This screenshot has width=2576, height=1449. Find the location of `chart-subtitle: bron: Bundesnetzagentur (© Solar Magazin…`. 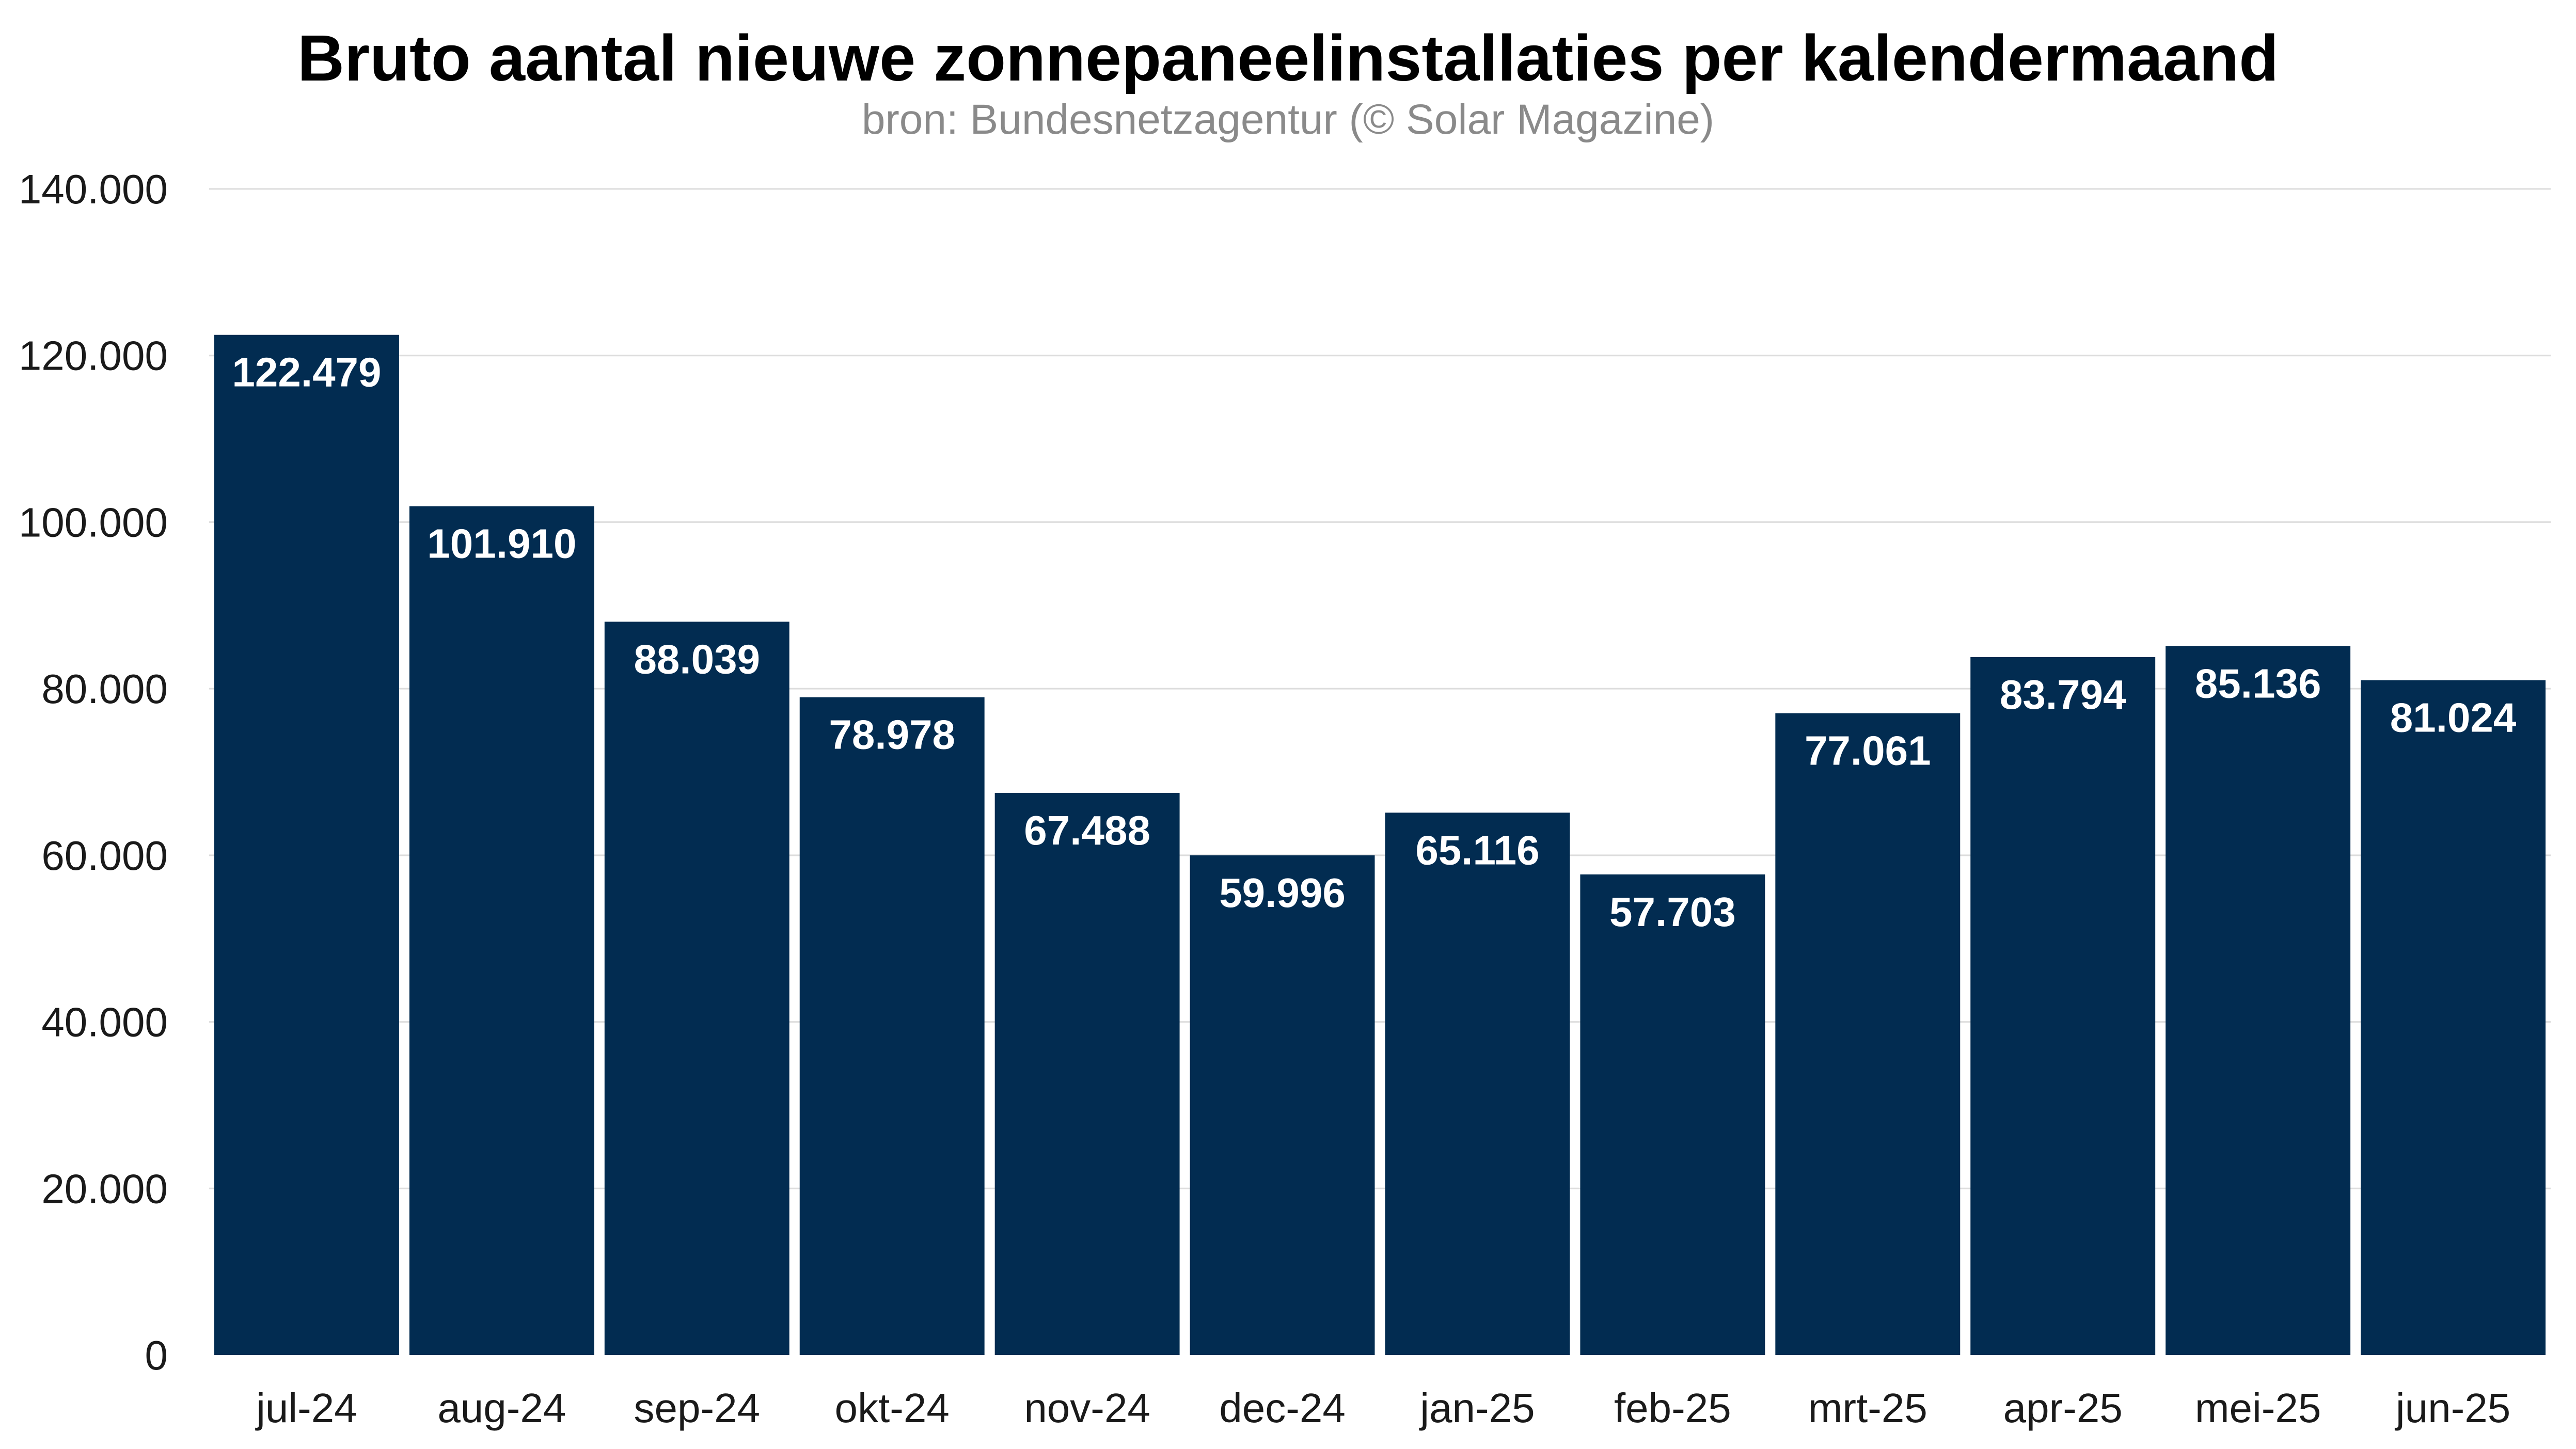

chart-subtitle: bron: Bundesnetzagentur (© Solar Magazin… is located at coordinates (1288, 119).